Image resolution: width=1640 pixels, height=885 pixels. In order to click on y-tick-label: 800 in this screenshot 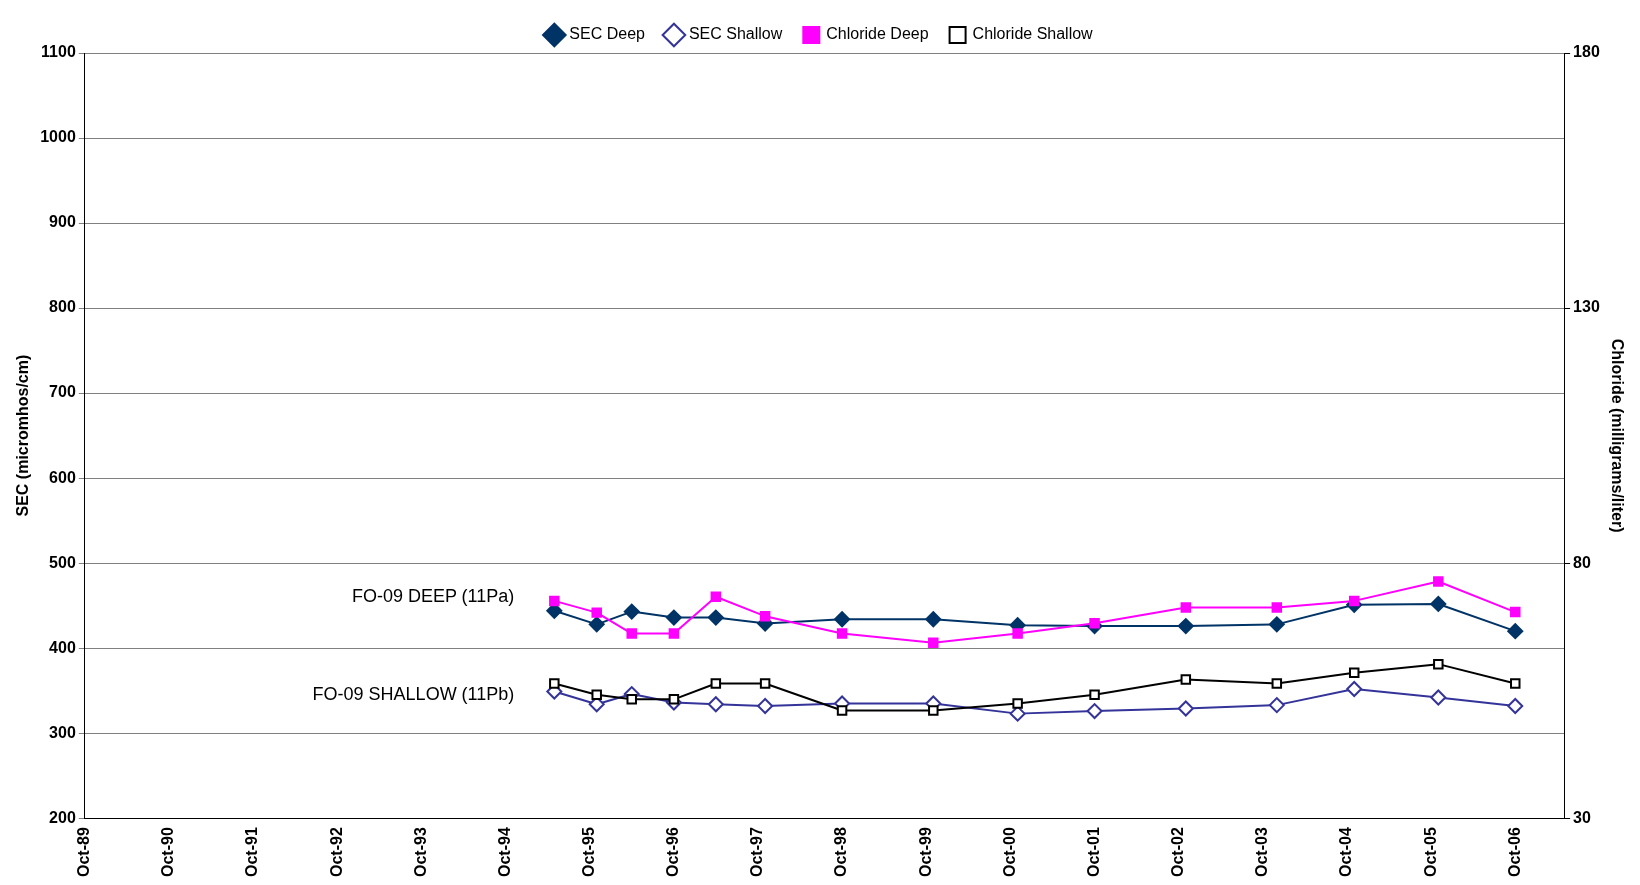, I will do `click(62, 307)`.